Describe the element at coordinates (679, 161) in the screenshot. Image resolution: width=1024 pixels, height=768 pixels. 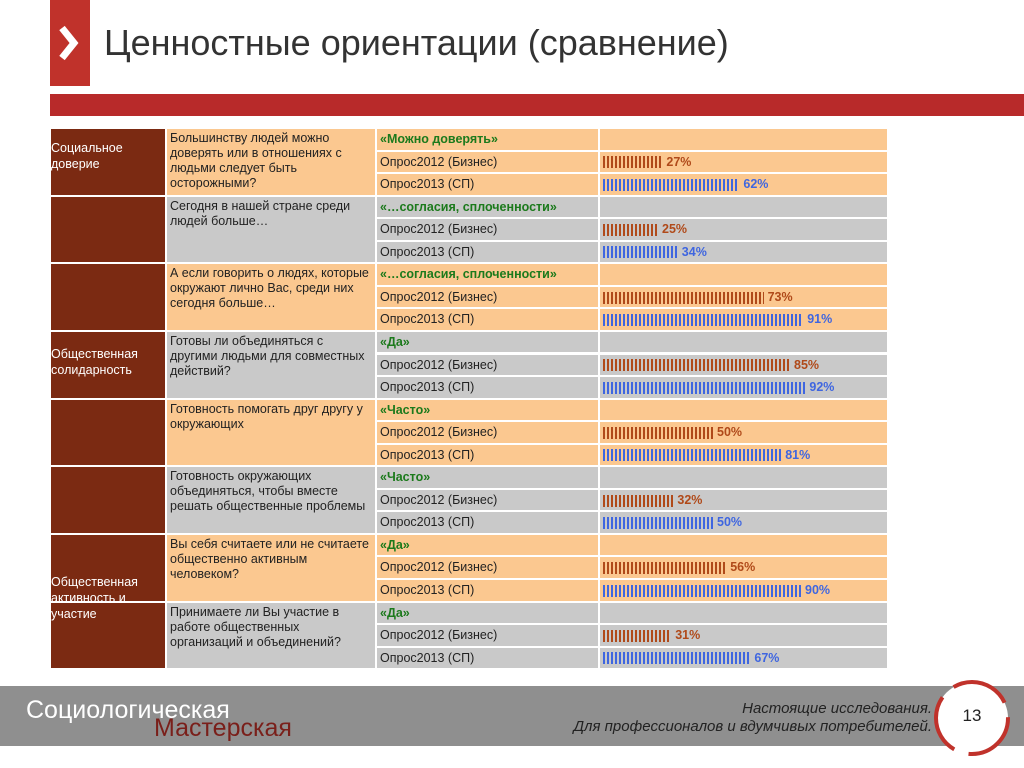
I see `percent-label: 27%` at that location.